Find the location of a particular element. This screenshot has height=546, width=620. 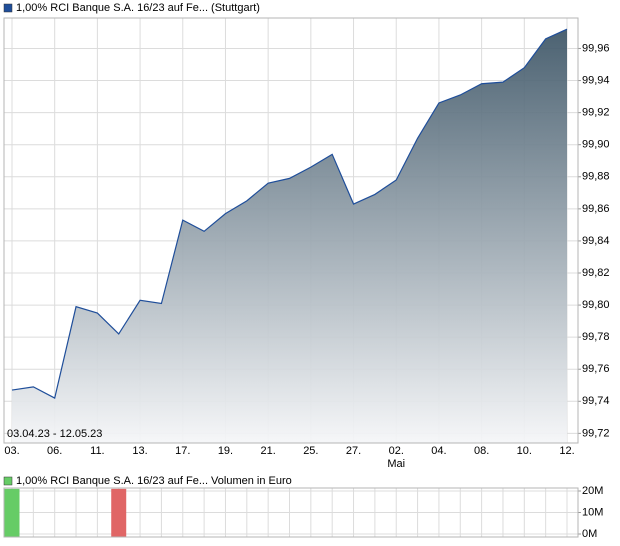

x-tick-label: 13. is located at coordinates (139, 451).